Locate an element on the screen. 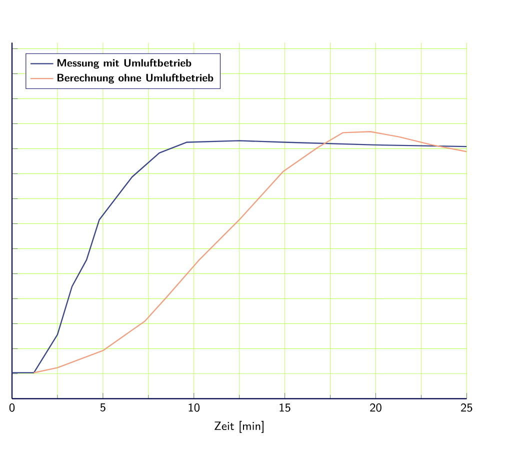  x-tick-label: 5 is located at coordinates (103, 407).